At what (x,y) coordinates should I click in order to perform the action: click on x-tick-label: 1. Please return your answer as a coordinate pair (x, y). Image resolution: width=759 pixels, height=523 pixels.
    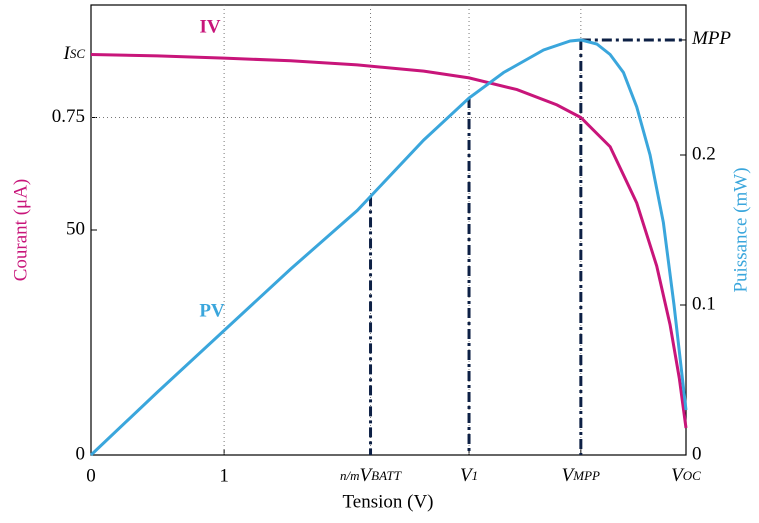
    Looking at the image, I should click on (224, 475).